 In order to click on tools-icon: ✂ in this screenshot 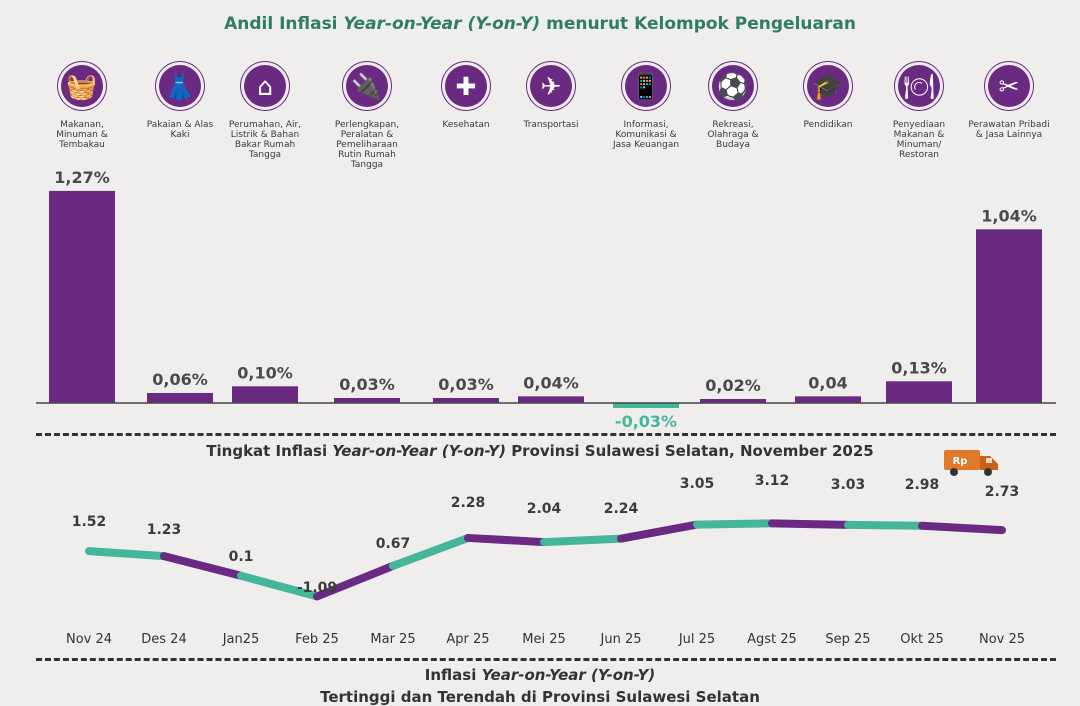, I will do `click(1009, 86)`.